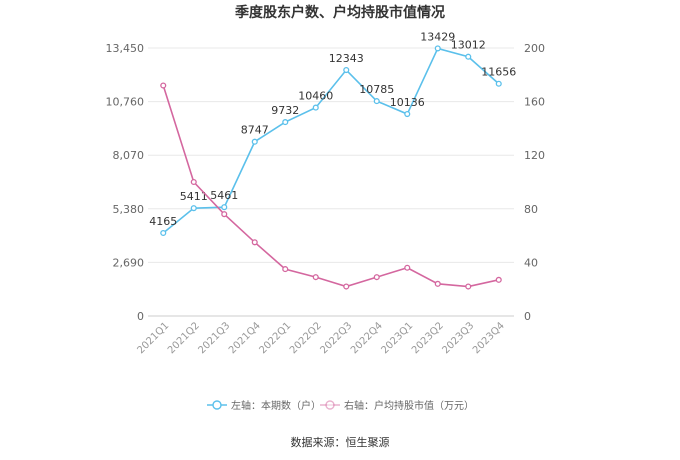  What do you see at coordinates (285, 110) in the screenshot?
I see `data-label: 9732` at bounding box center [285, 110].